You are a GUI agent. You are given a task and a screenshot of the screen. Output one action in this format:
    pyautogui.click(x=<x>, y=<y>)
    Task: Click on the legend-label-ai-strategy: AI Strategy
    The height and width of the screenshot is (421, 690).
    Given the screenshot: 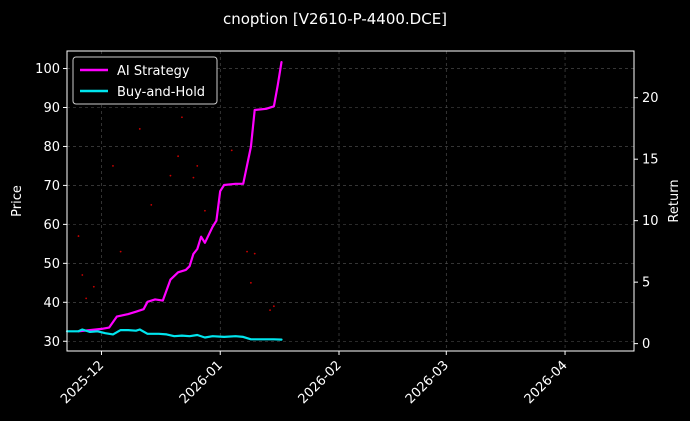 What is the action you would take?
    pyautogui.click(x=153, y=71)
    